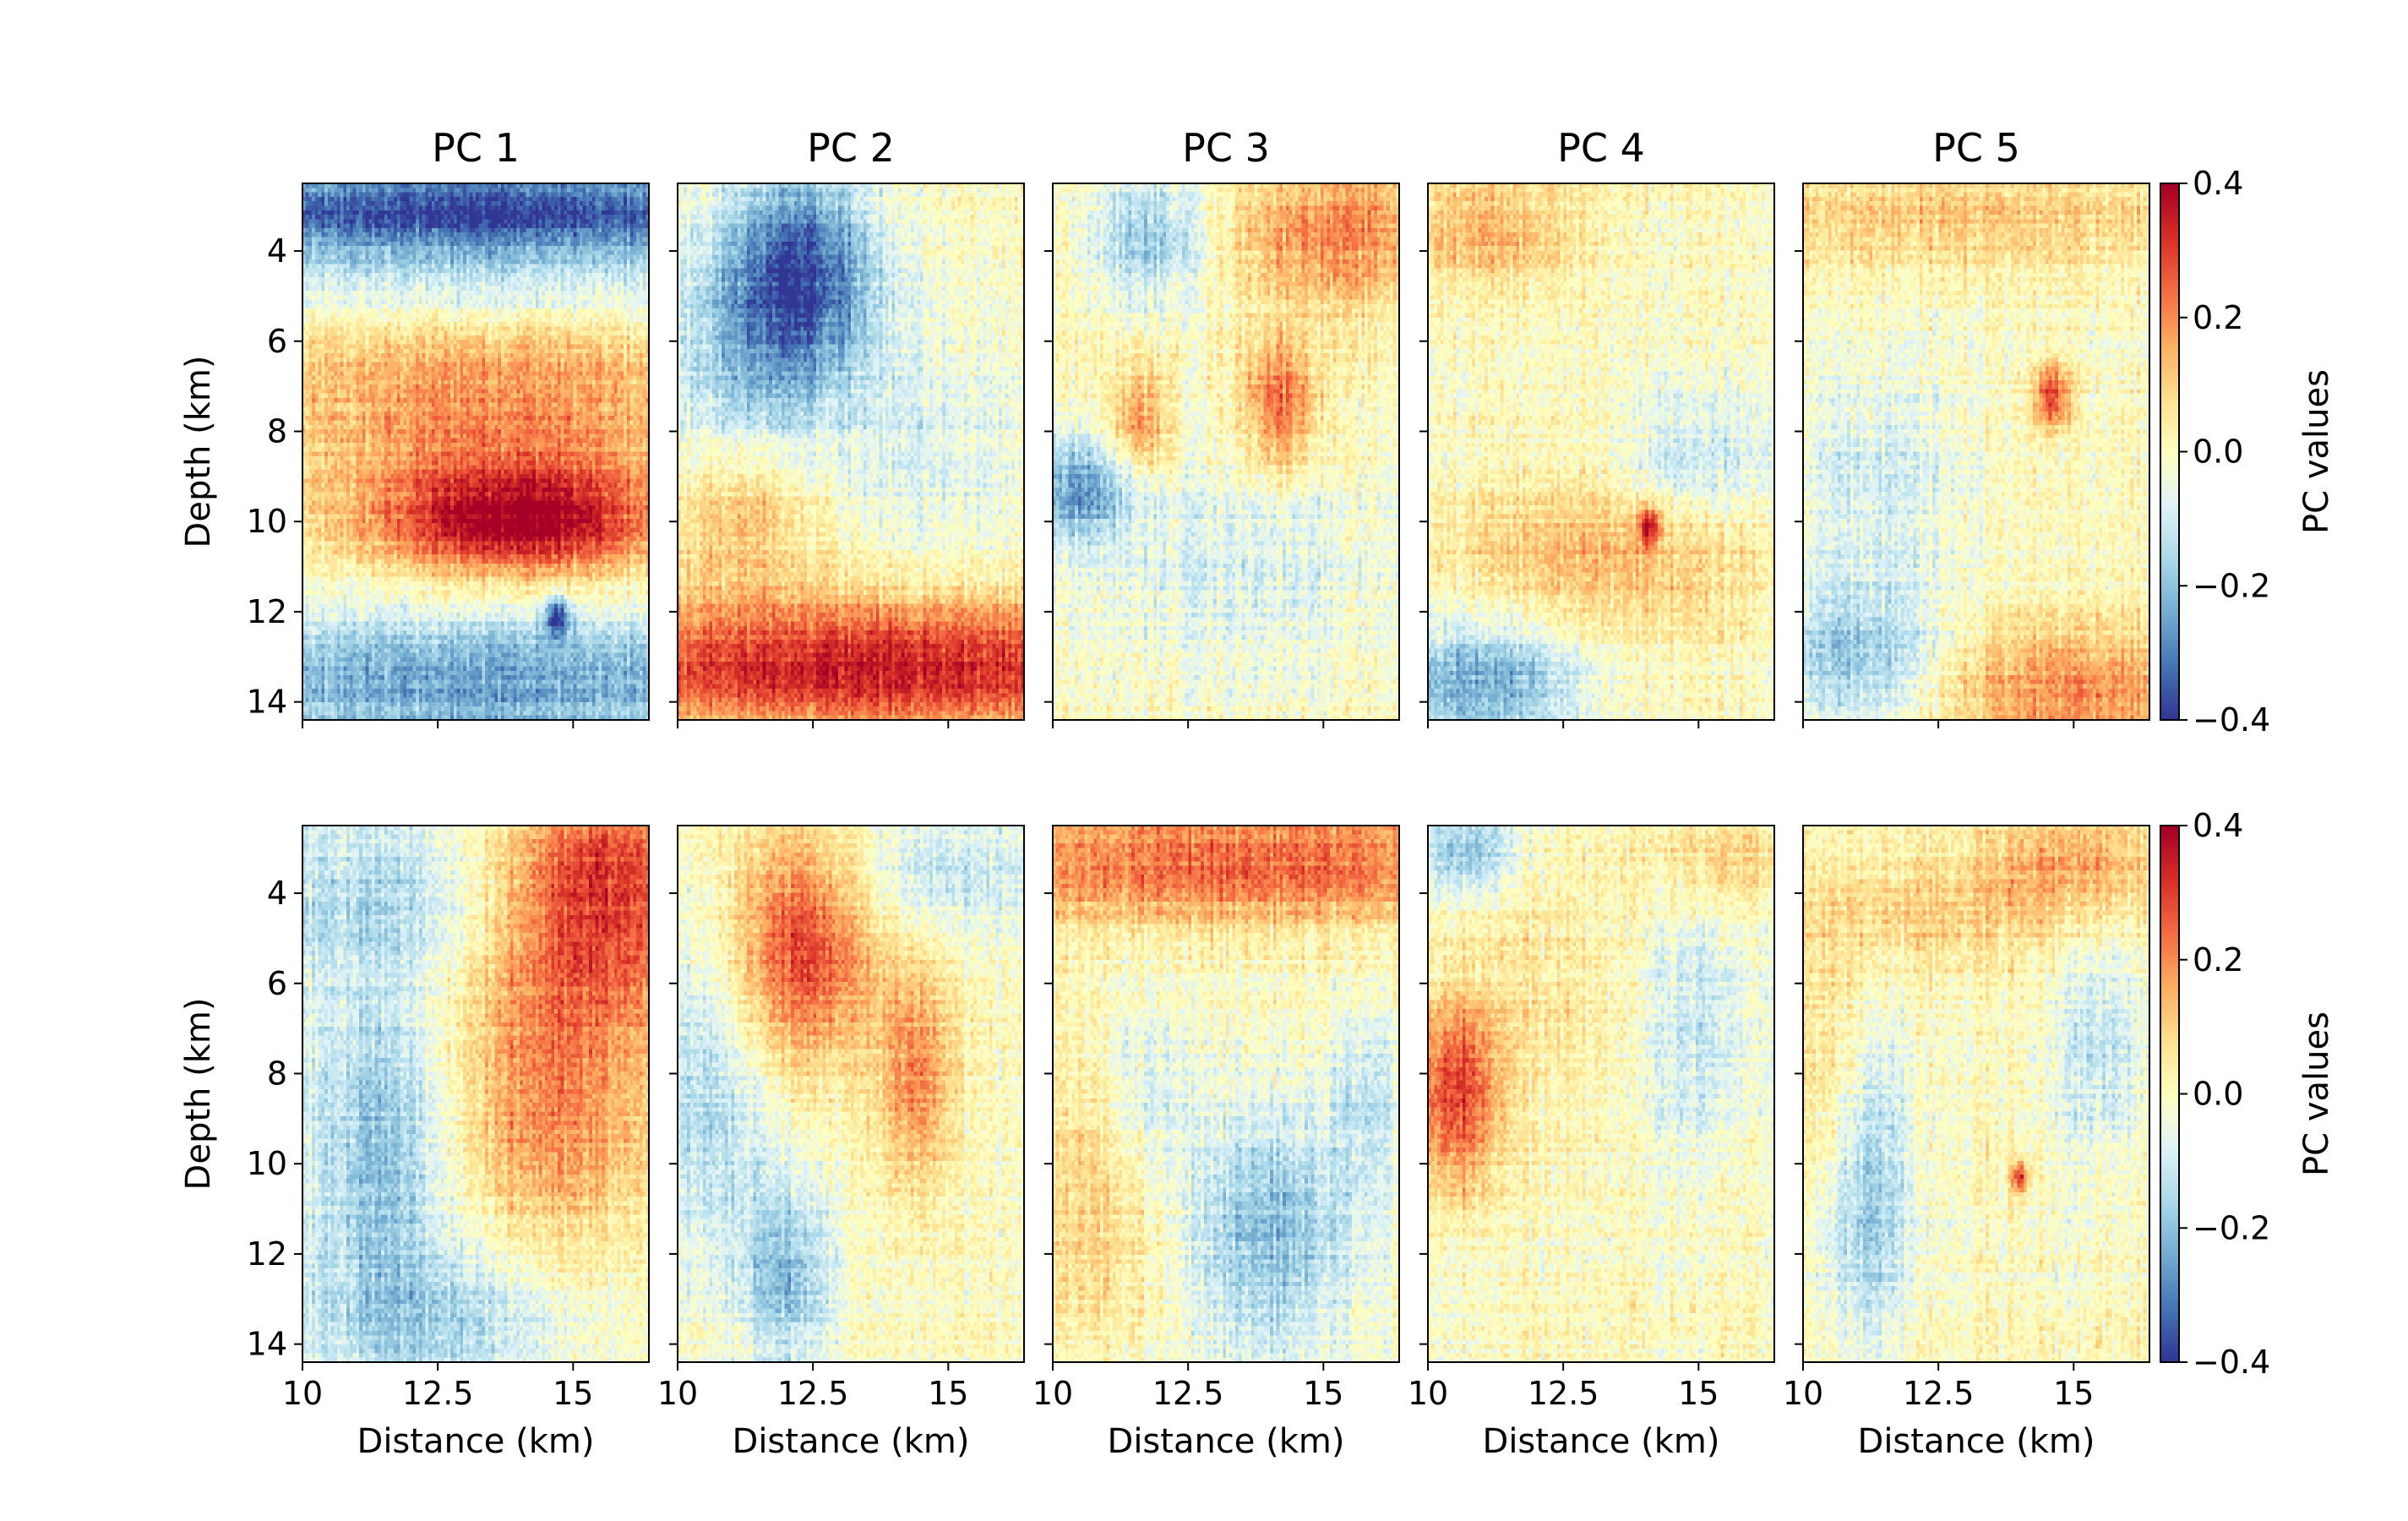  I want to click on heatmap-r2-pc3, so click(1226, 1094).